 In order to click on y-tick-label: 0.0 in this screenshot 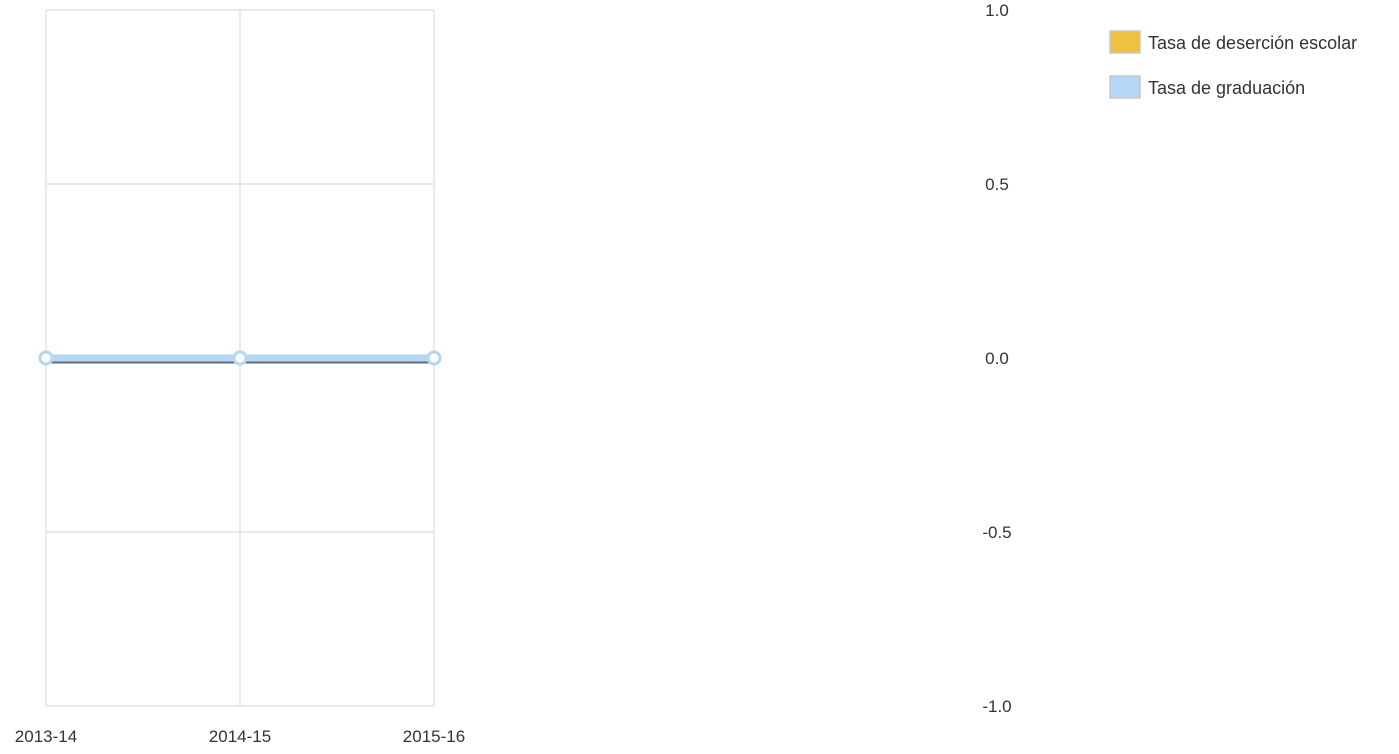, I will do `click(997, 358)`.